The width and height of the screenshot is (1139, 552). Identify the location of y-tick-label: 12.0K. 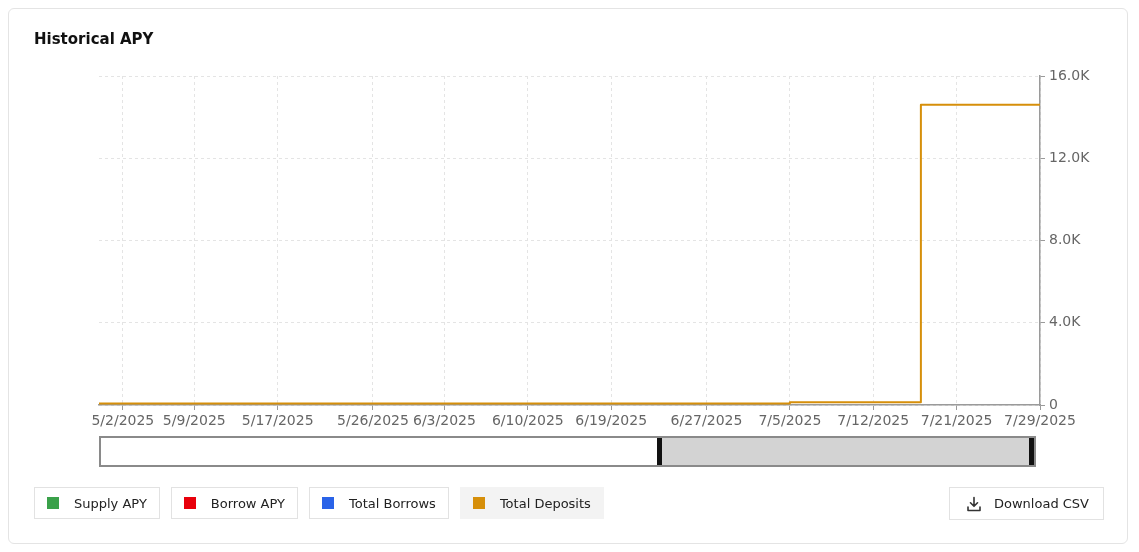
(1070, 156).